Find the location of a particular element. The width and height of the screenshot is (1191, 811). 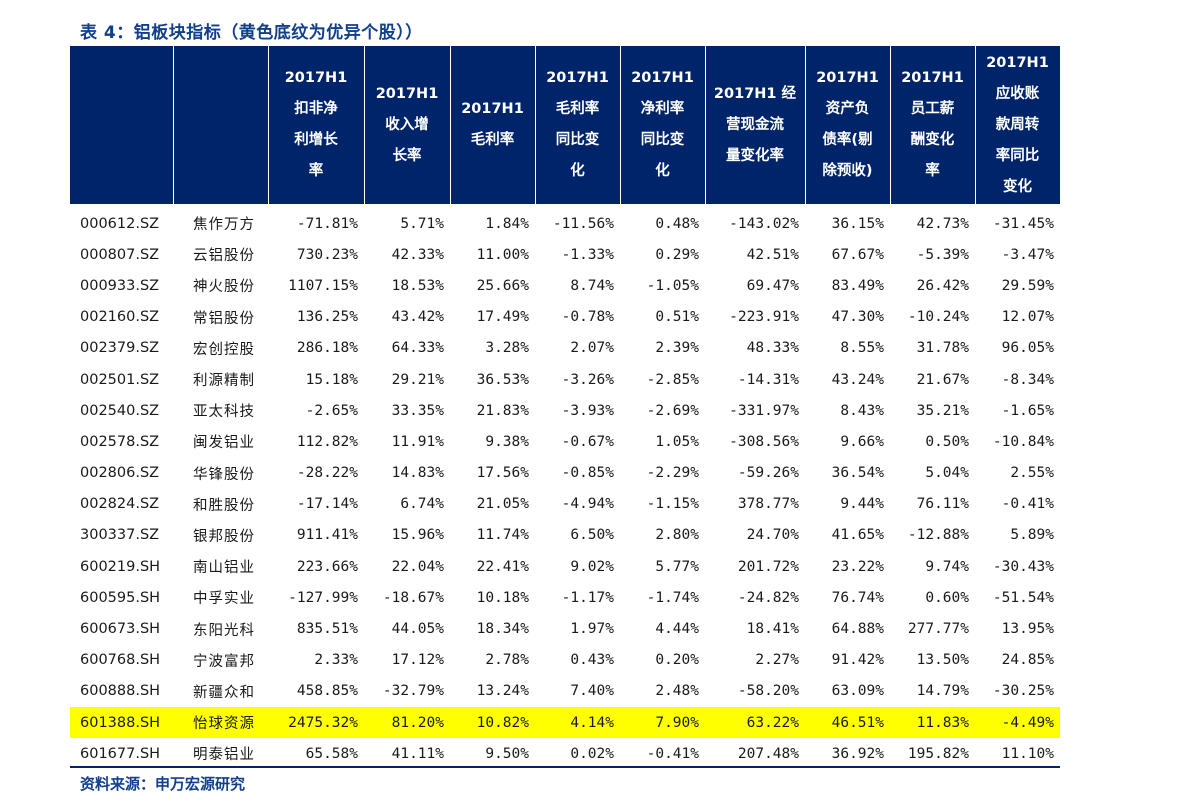

value-cell: 277.77% is located at coordinates (938, 629).